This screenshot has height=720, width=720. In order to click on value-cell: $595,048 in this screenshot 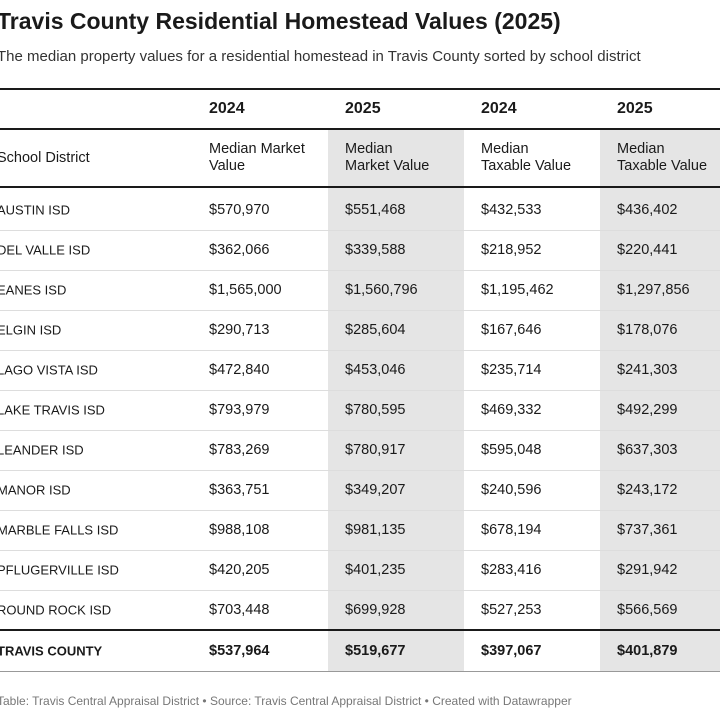, I will do `click(511, 450)`.